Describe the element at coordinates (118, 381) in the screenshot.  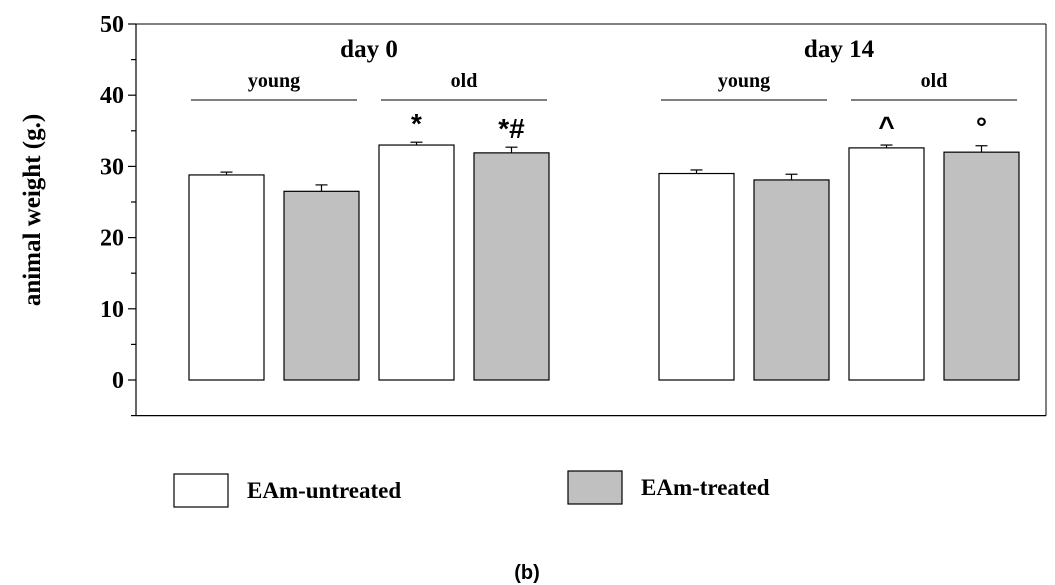
I see `y-tick-label: 0` at that location.